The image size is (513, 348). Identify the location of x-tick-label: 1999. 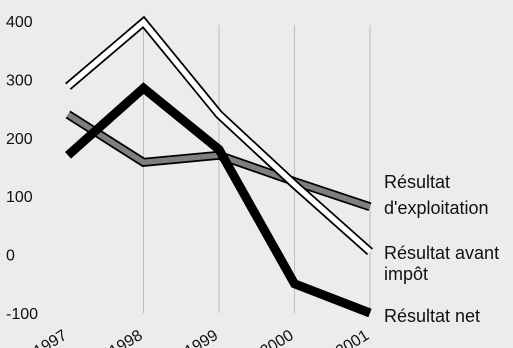
(201, 337).